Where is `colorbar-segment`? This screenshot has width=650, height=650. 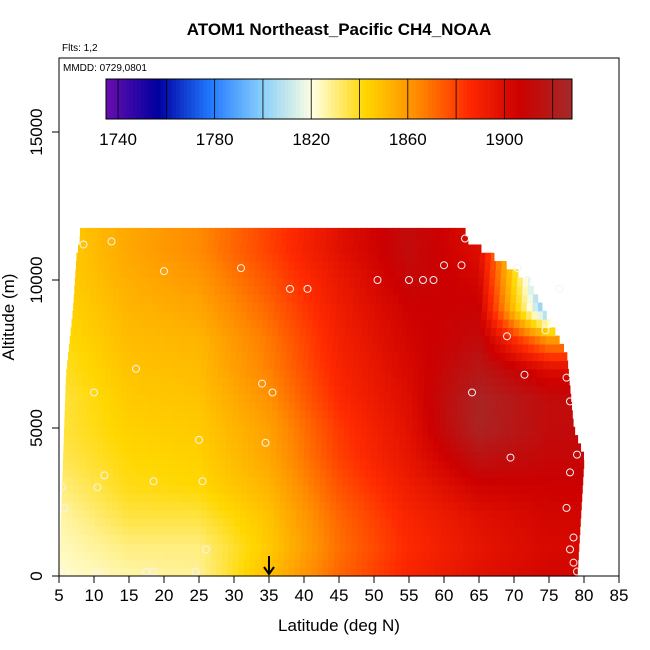
colorbar-segment is located at coordinates (380, 99).